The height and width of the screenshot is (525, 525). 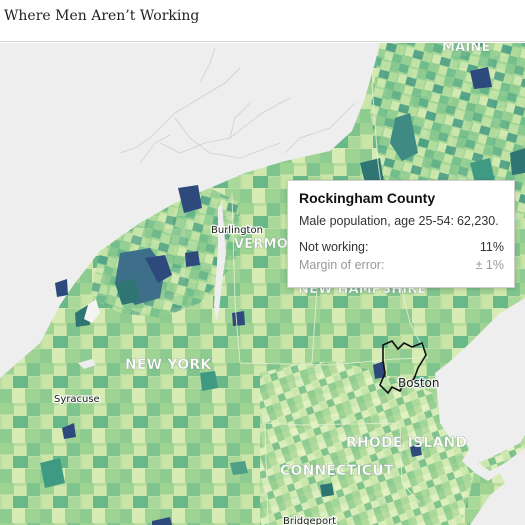 I want to click on state-label-maine: MAINE, so click(x=466, y=49).